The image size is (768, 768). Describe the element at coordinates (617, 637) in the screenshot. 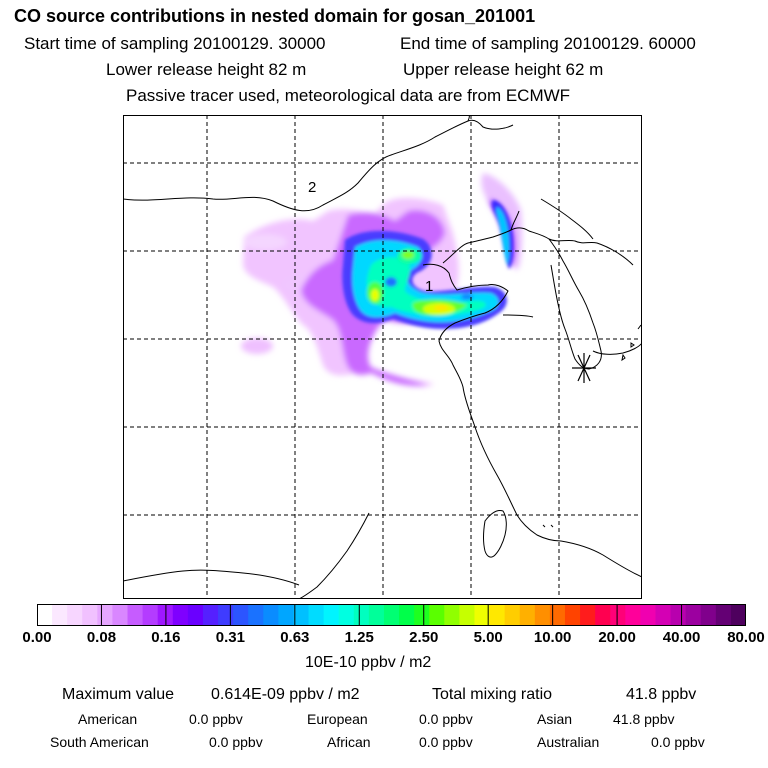

I see `colorbar-tick-label: 20.00` at that location.